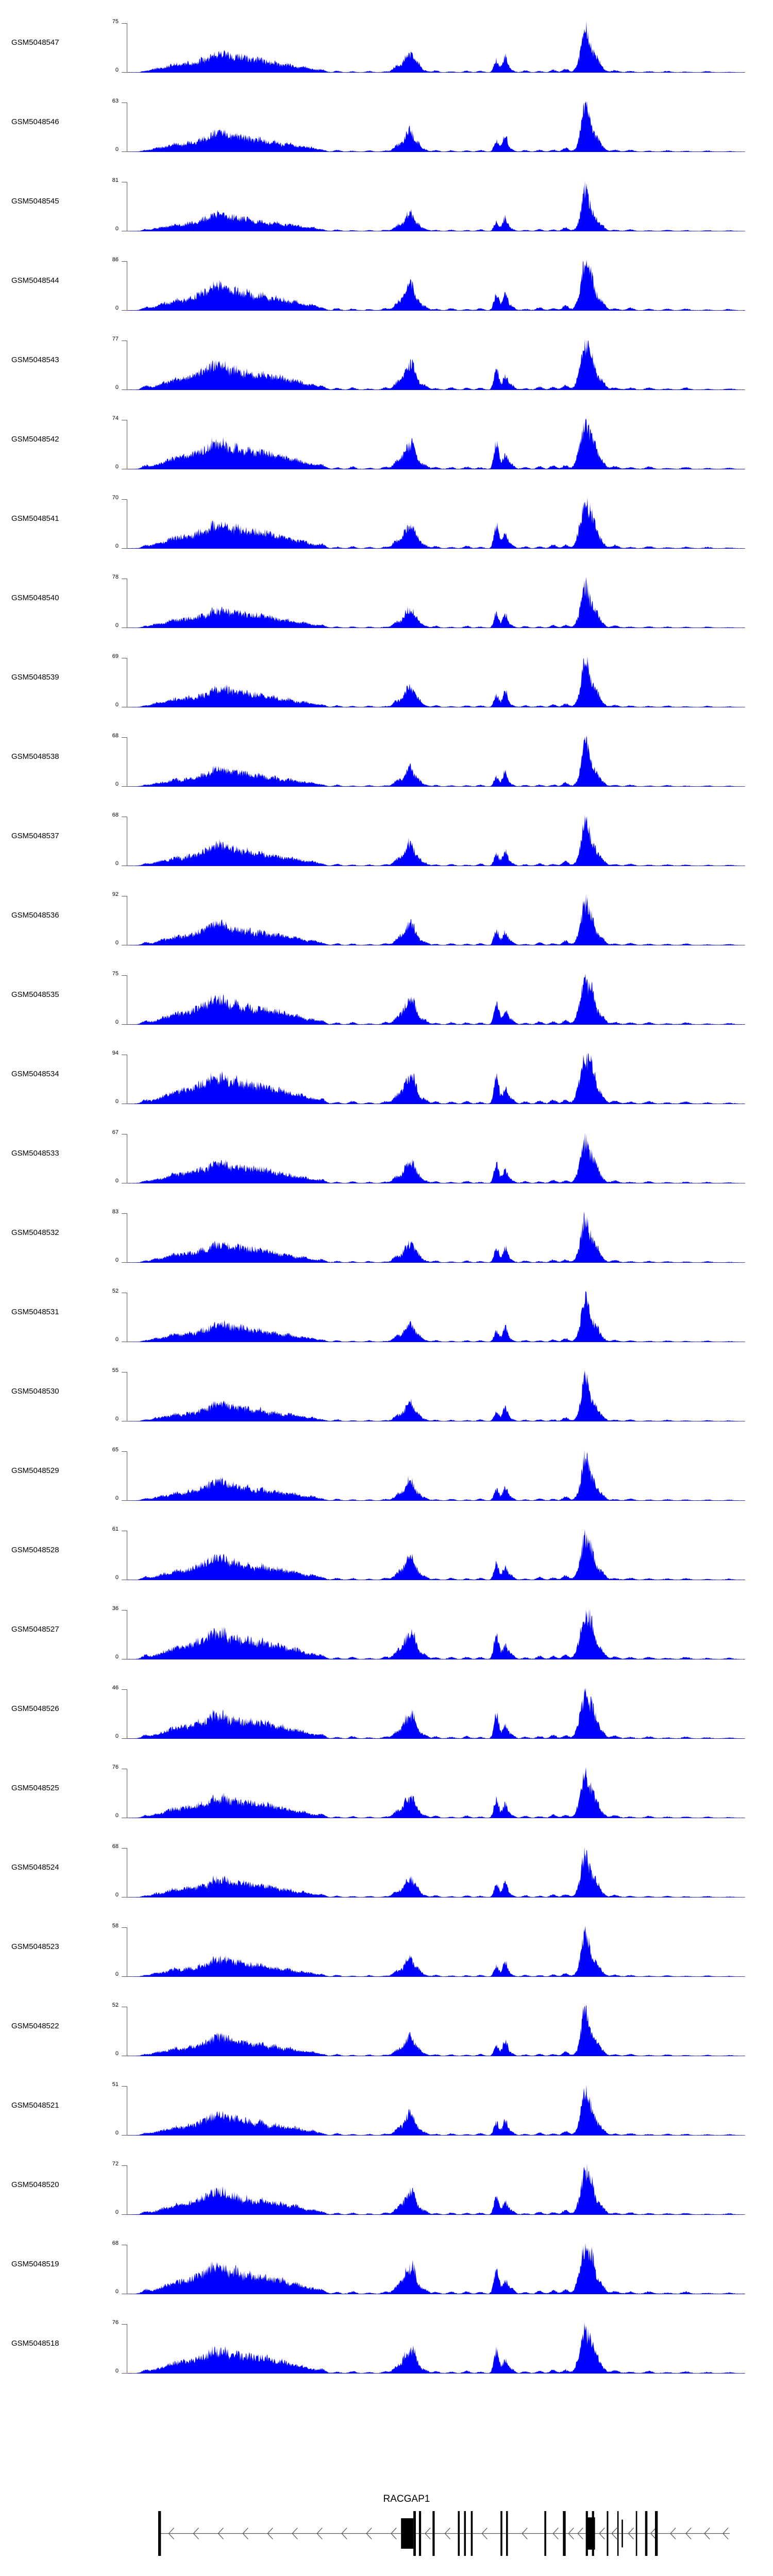 The width and height of the screenshot is (773, 2576). I want to click on signal-track: GSM5048534 94 0, so click(386, 1082).